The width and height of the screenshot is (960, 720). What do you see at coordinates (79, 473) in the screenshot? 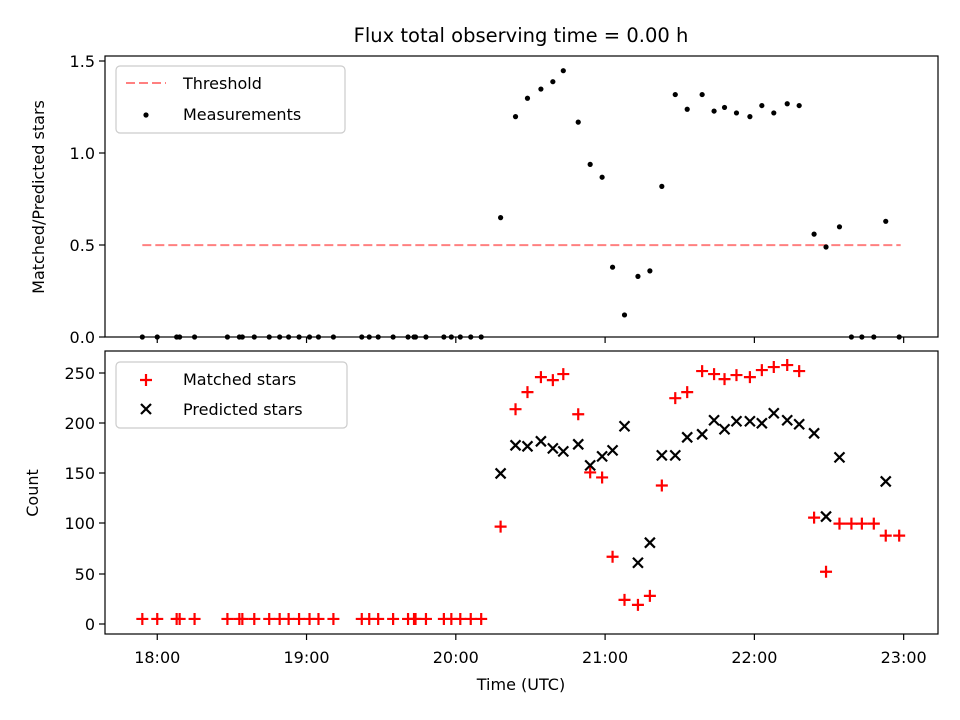
I see `bottom-ytick-label: 150` at bounding box center [79, 473].